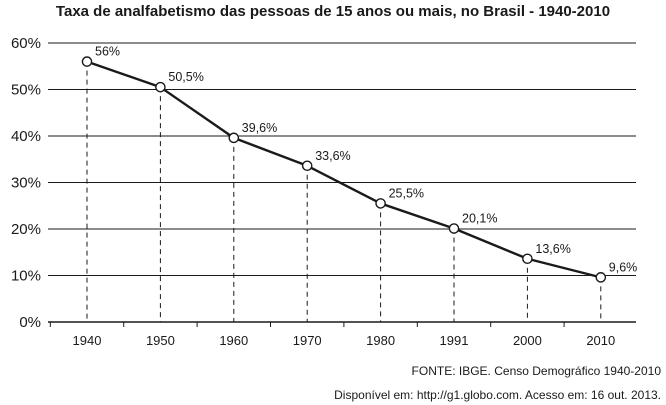 This screenshot has height=405, width=666. I want to click on x-tick-label: 2010, so click(600, 340).